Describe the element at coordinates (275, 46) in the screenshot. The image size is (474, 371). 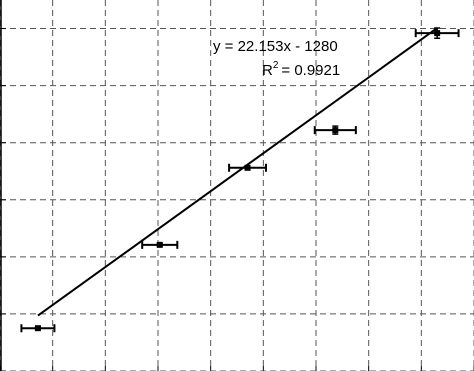
I see `trendline-equation: y = 22.153x - 1280` at that location.